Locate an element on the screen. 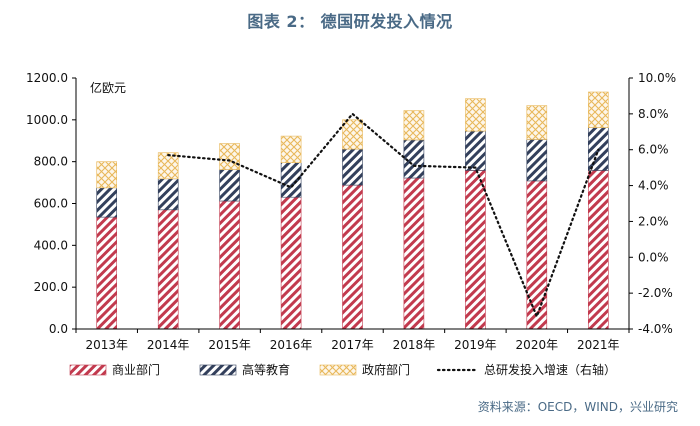 This screenshot has height=426, width=700. x-tick-label: 2021年 is located at coordinates (598, 345).